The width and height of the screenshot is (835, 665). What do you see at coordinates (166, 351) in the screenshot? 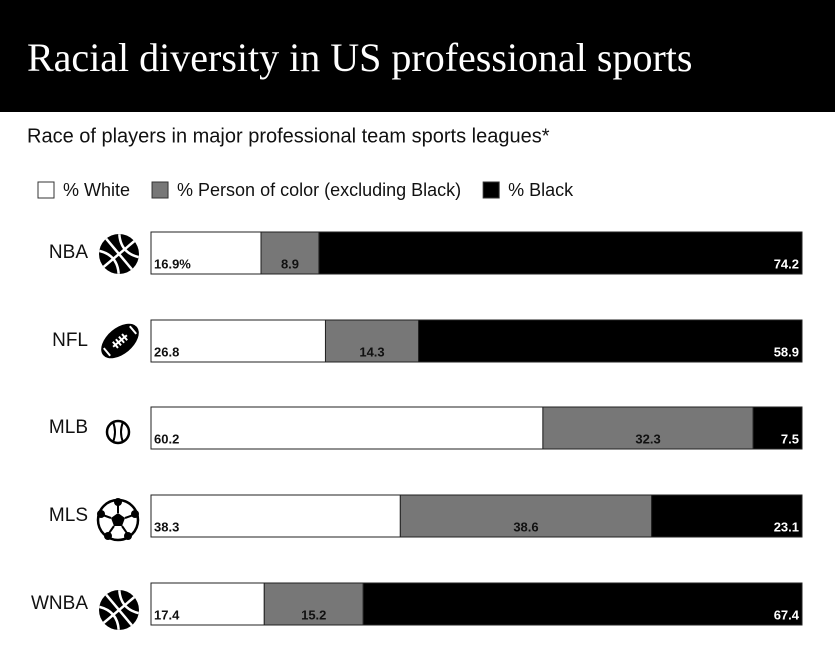
I see `value-label: 26.8` at bounding box center [166, 351].